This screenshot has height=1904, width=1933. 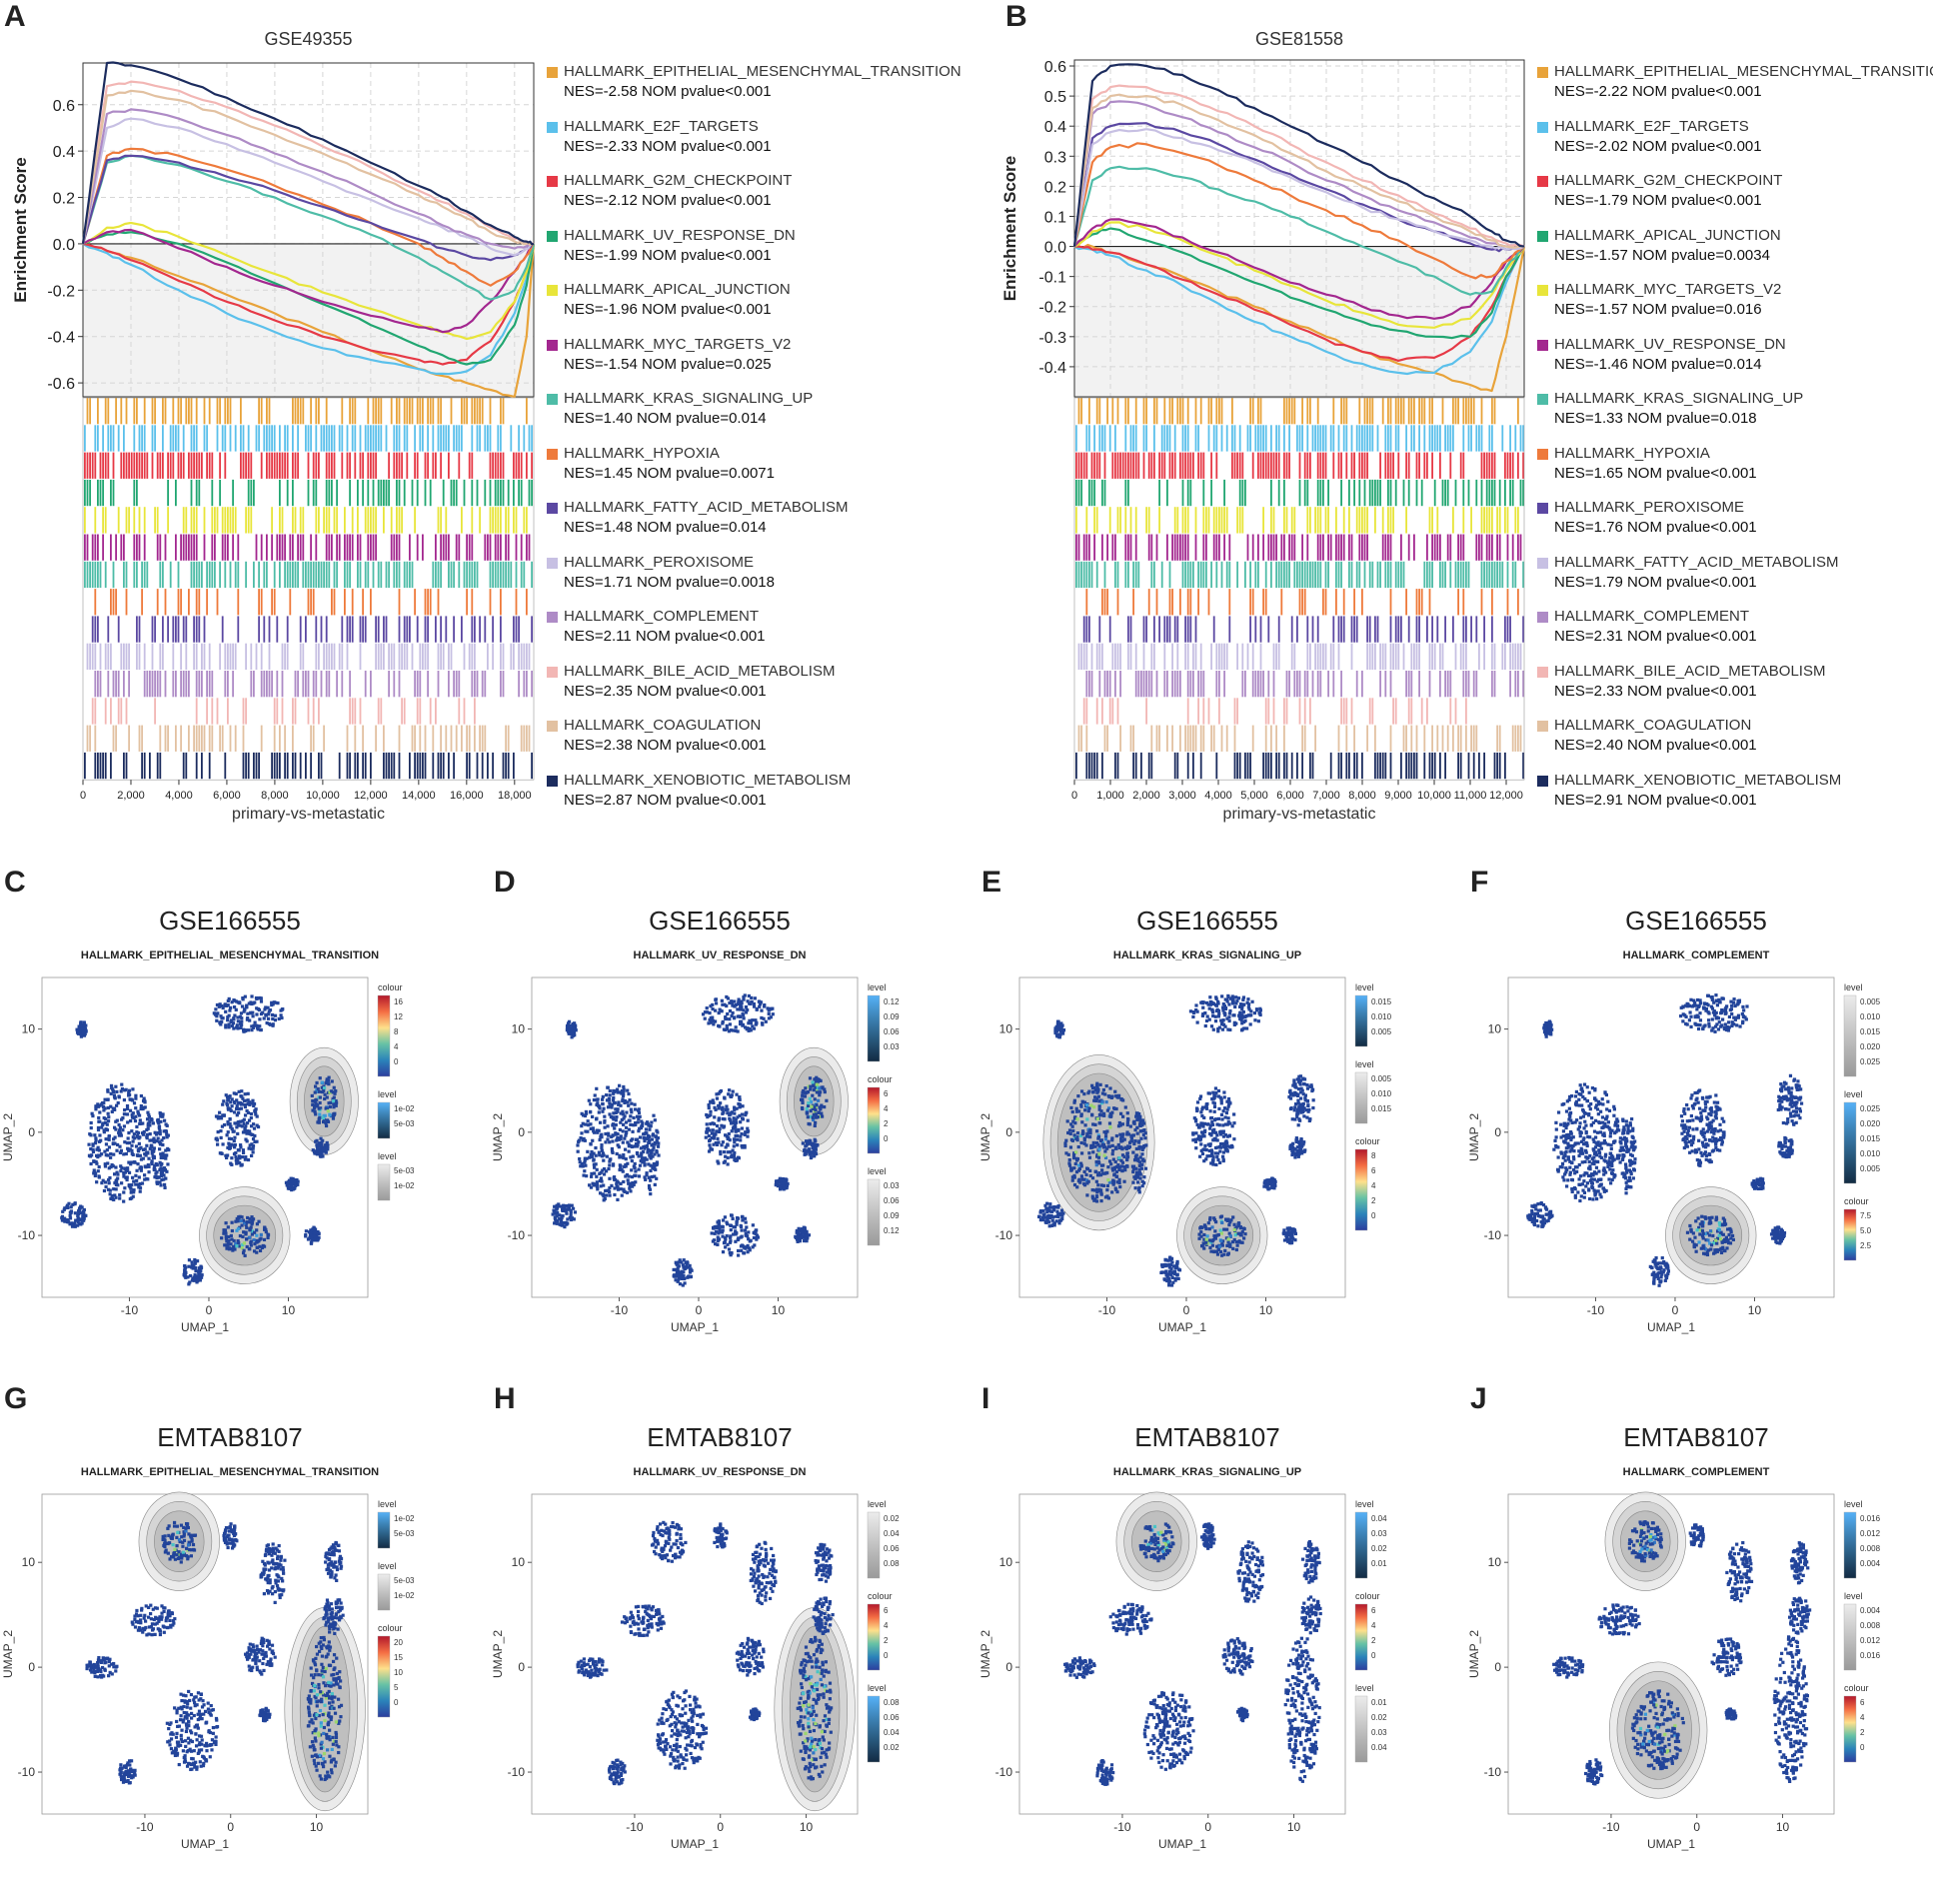 I want to click on y-tick-label: 0.4, so click(x=1055, y=127).